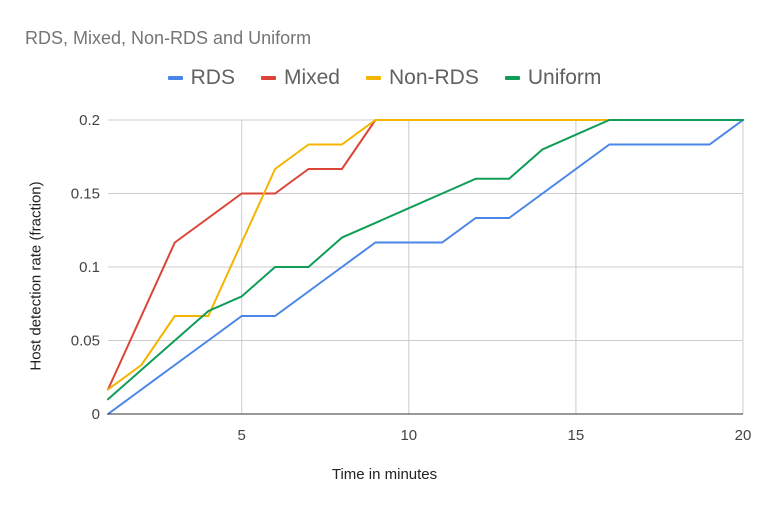 This screenshot has height=510, width=769. What do you see at coordinates (373, 78) in the screenshot?
I see `legend-swatch-non-rds` at bounding box center [373, 78].